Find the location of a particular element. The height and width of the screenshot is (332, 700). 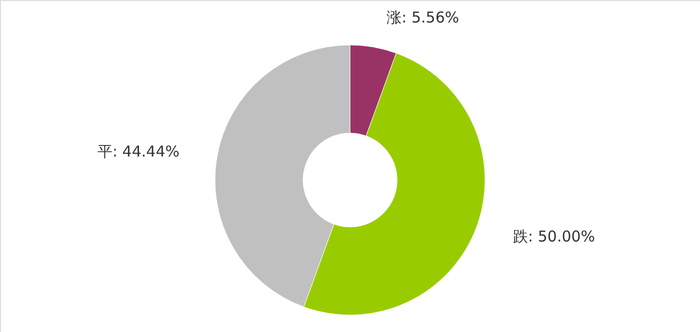

slice-label: 平: 44.44% is located at coordinates (138, 151).